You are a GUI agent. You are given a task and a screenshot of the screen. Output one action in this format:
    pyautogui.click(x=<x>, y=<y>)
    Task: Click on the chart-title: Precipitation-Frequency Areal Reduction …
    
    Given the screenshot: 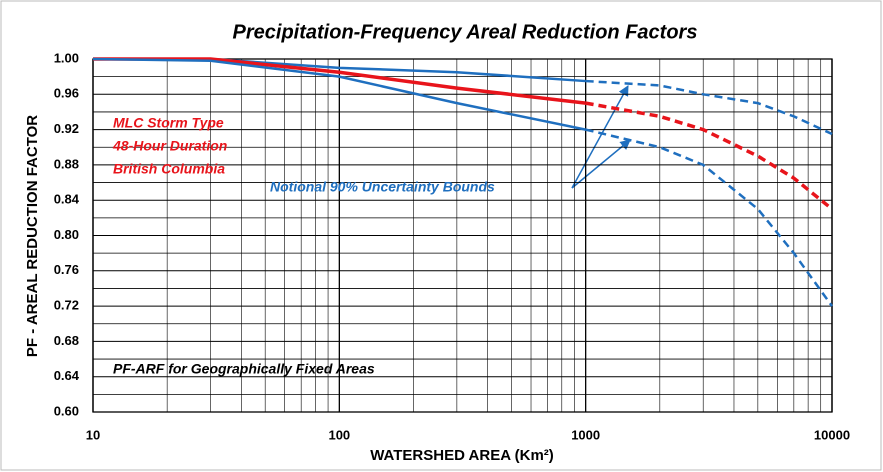 What is the action you would take?
    pyautogui.click(x=465, y=32)
    